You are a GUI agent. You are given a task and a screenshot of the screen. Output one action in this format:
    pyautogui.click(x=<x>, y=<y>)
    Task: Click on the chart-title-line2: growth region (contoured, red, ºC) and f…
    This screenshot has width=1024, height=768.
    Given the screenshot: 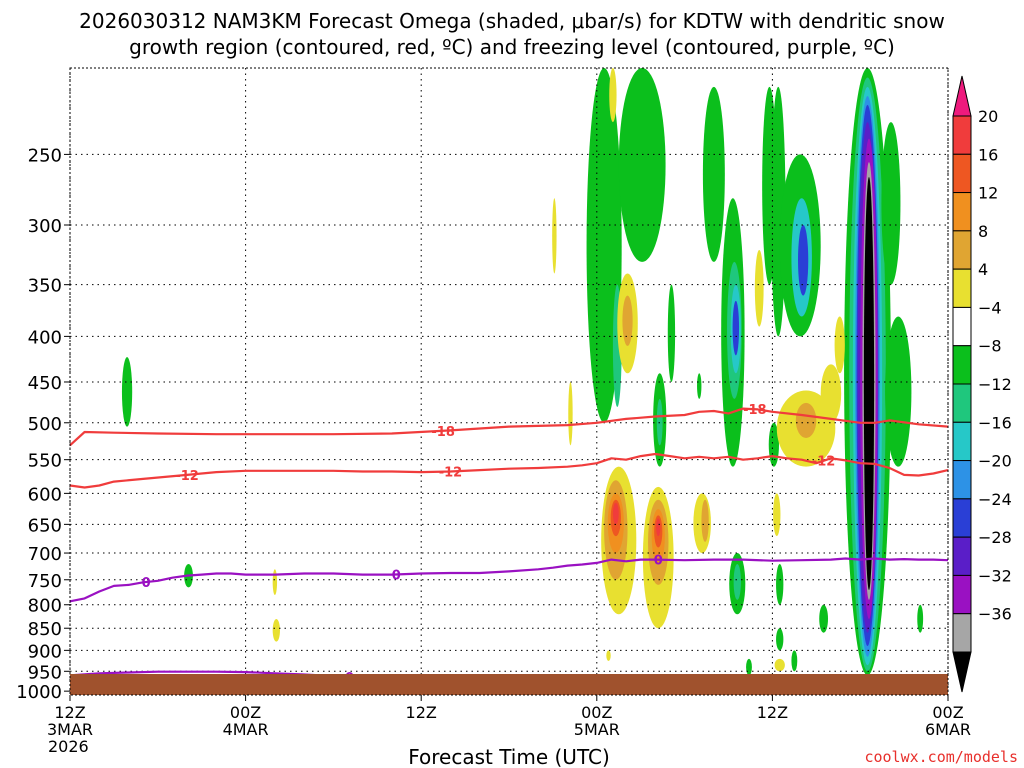 What is the action you would take?
    pyautogui.click(x=512, y=47)
    